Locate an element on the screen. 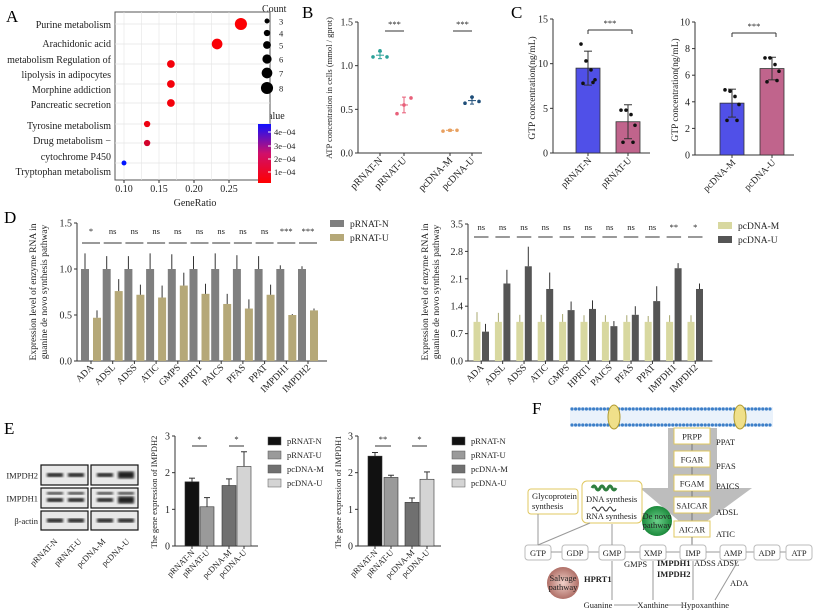  metabolite-box is located at coordinates (799, 552).